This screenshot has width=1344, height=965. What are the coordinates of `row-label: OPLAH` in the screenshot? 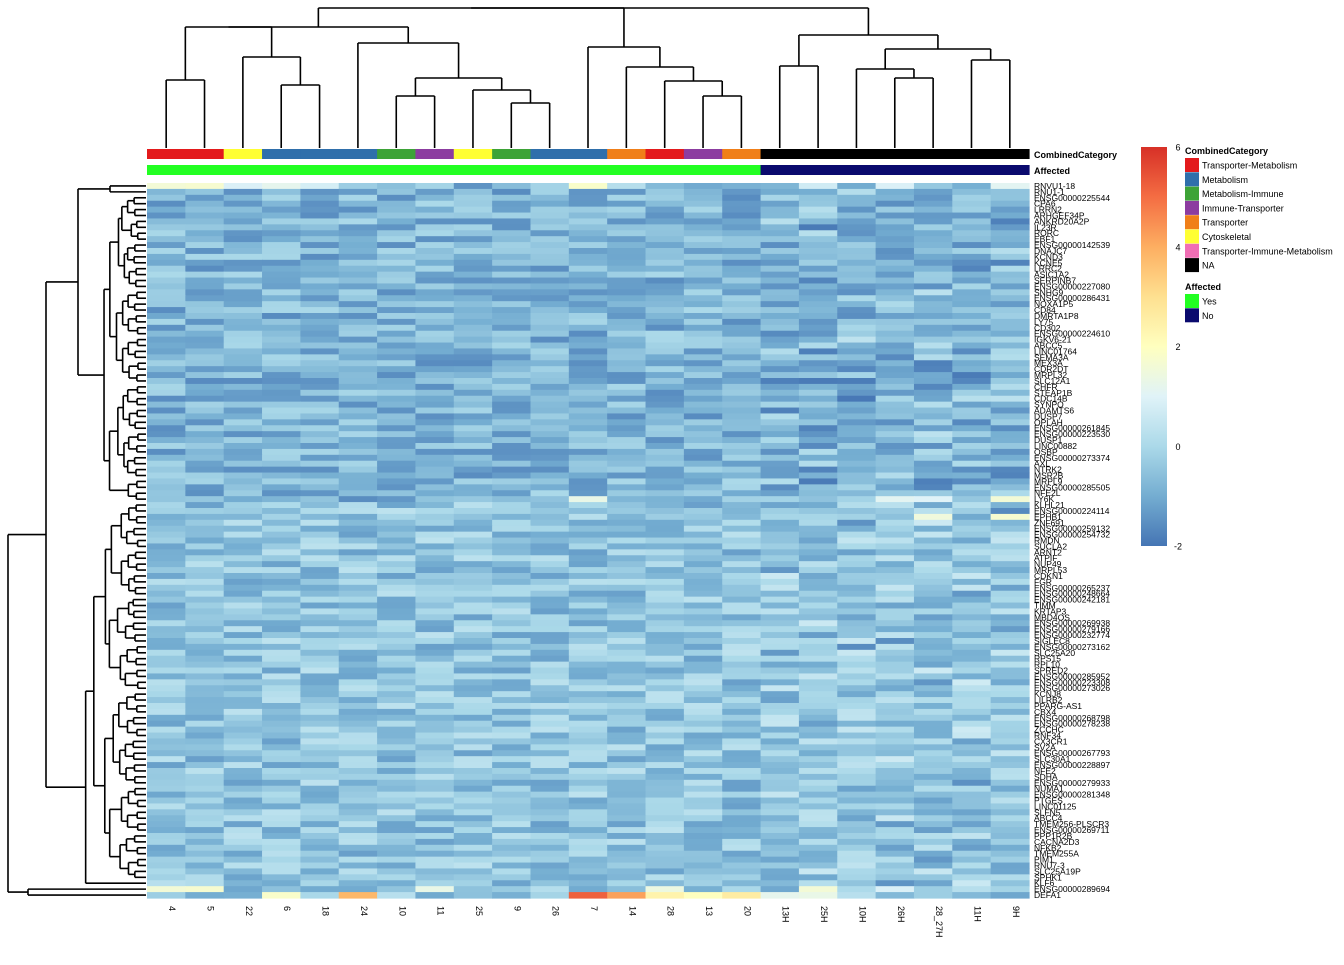 It's located at (1048, 422).